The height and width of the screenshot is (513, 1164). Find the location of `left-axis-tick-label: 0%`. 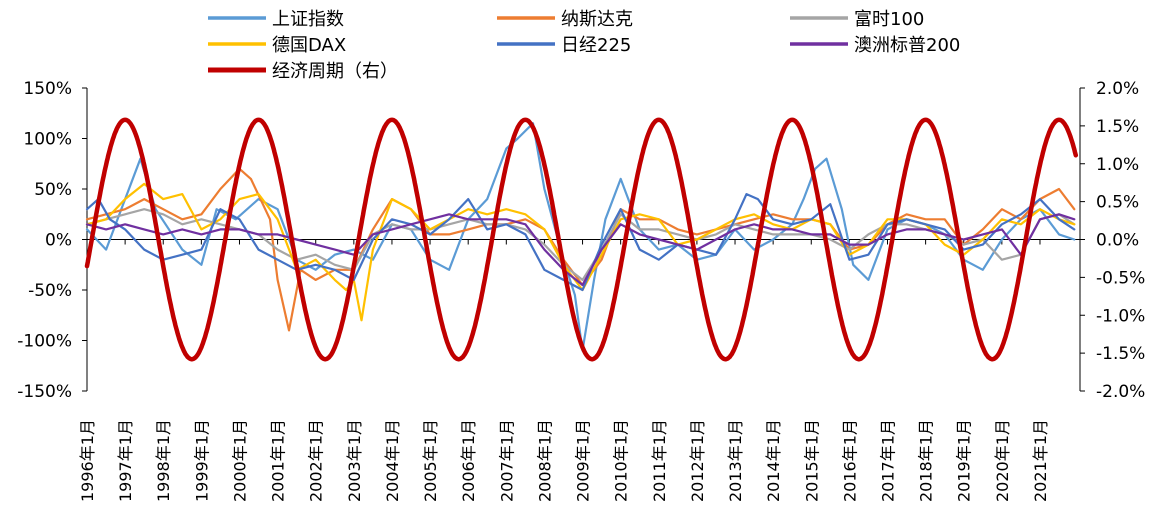

left-axis-tick-label: 0% is located at coordinates (58, 241).